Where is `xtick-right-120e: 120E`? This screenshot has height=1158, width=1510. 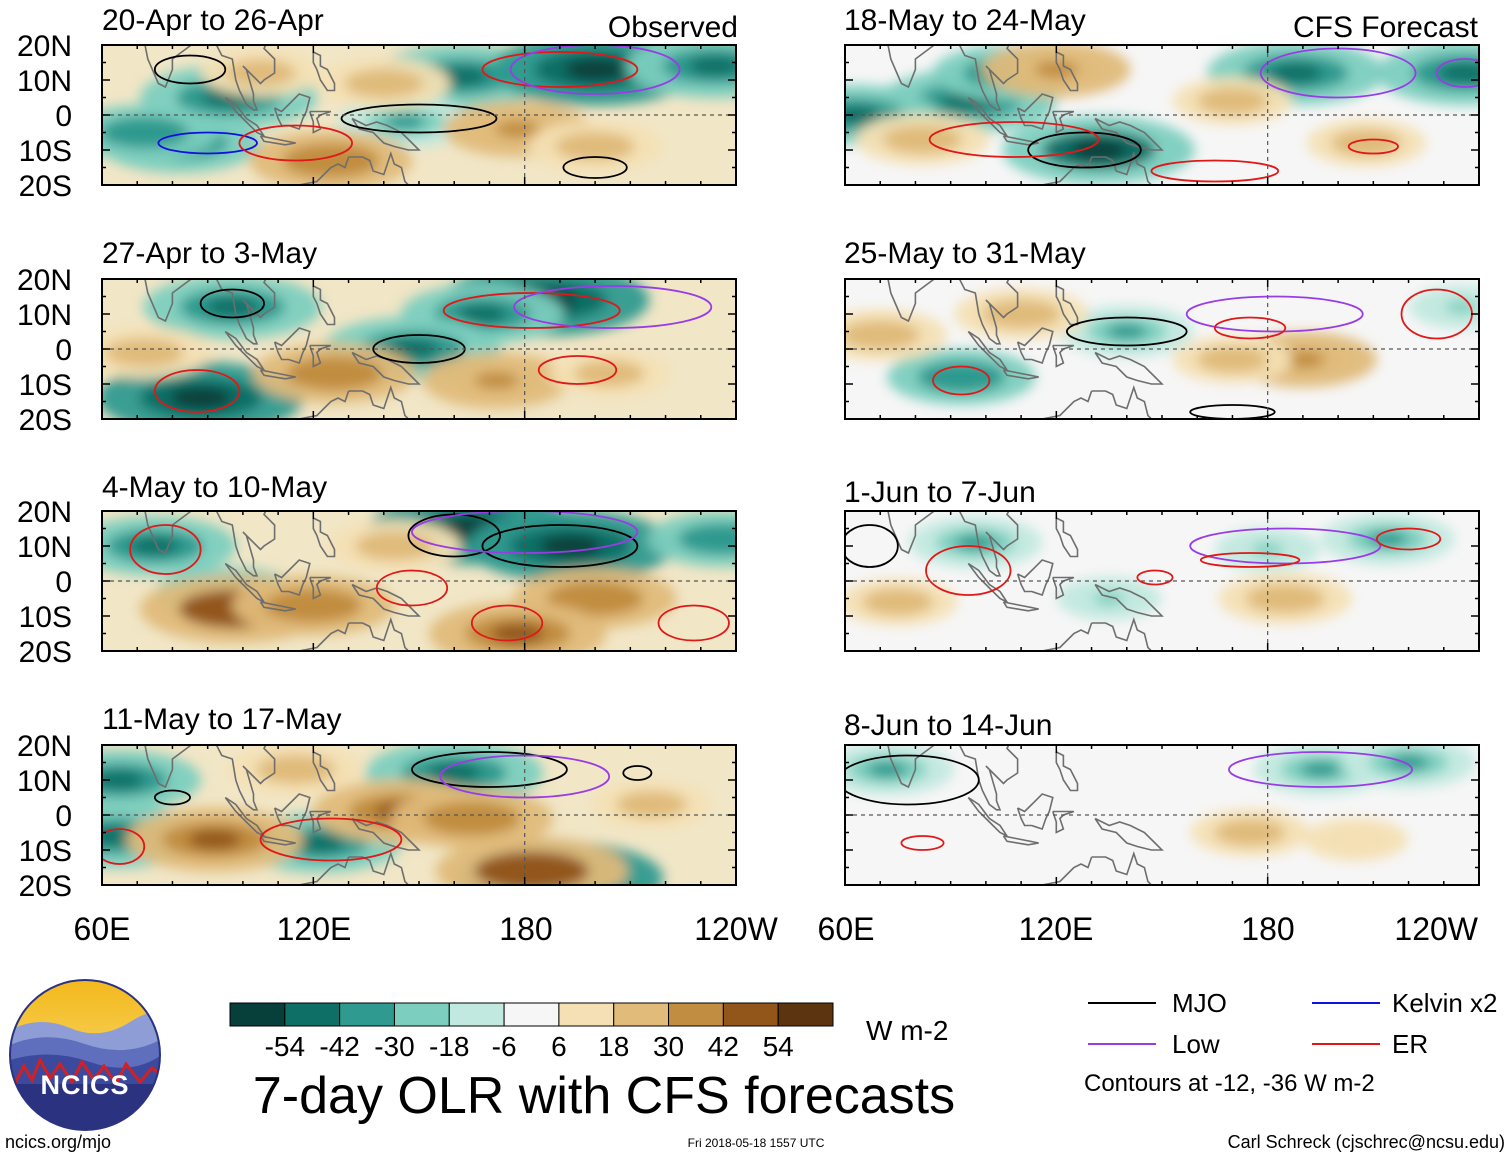 xtick-right-120e: 120E is located at coordinates (1056, 929).